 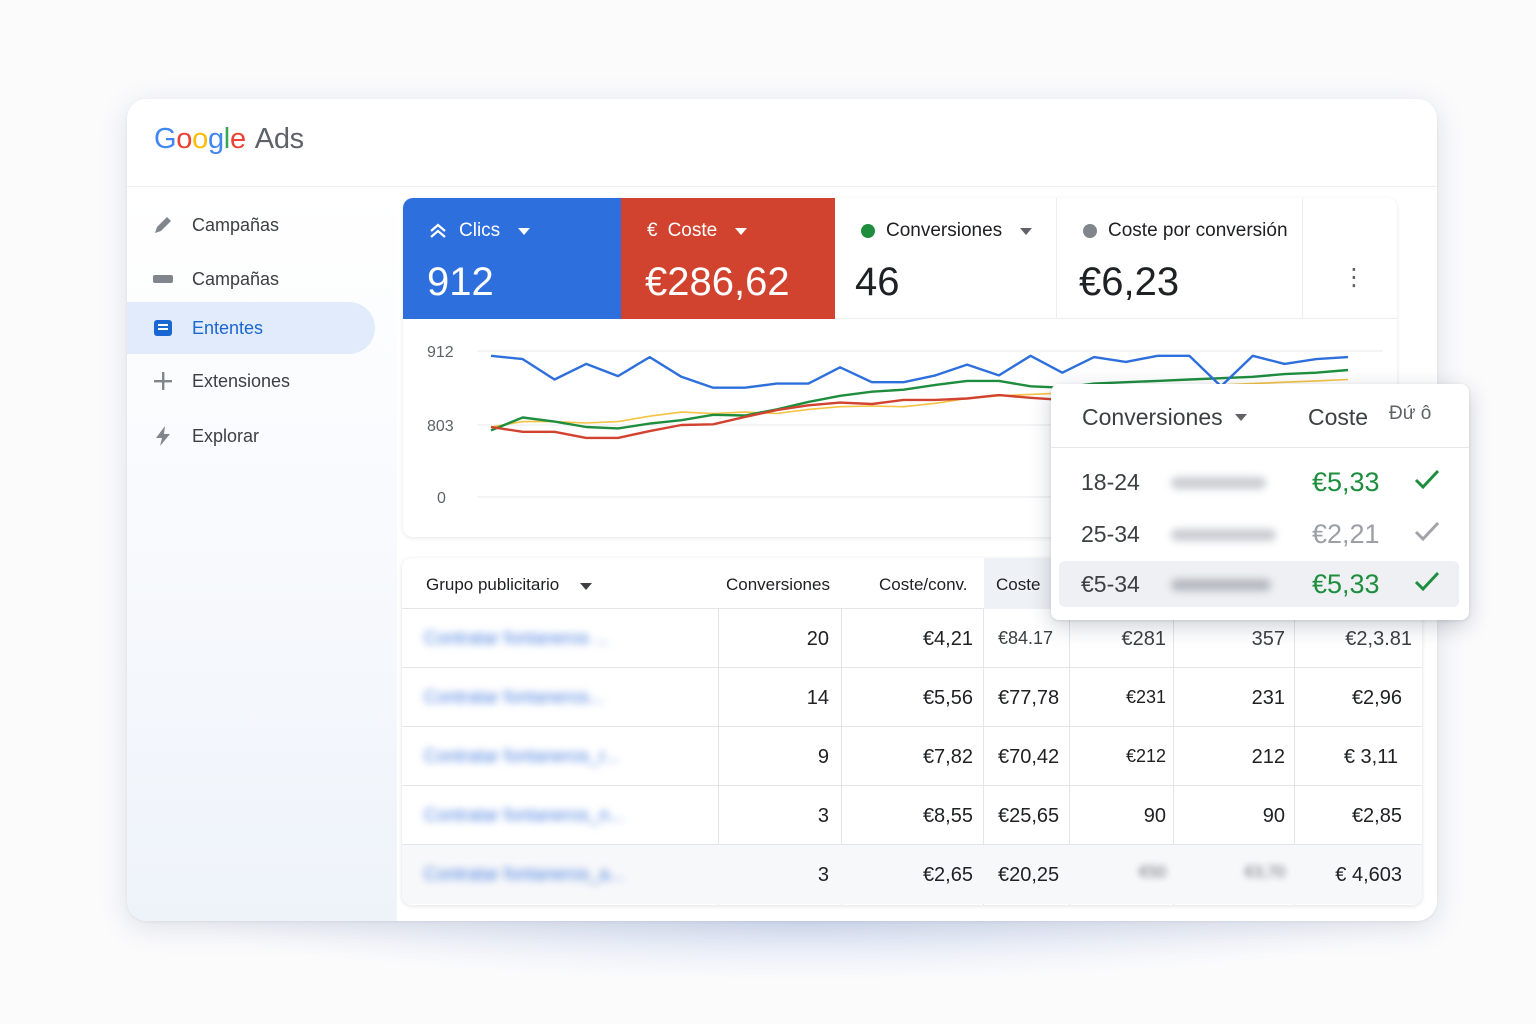 What do you see at coordinates (165, 139) in the screenshot?
I see `logo-letter: G` at bounding box center [165, 139].